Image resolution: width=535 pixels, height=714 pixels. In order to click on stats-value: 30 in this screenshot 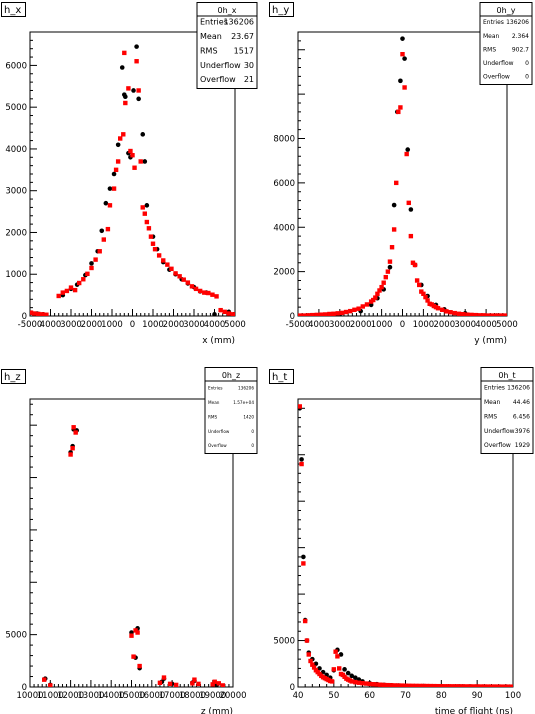, I will do `click(249, 65)`.